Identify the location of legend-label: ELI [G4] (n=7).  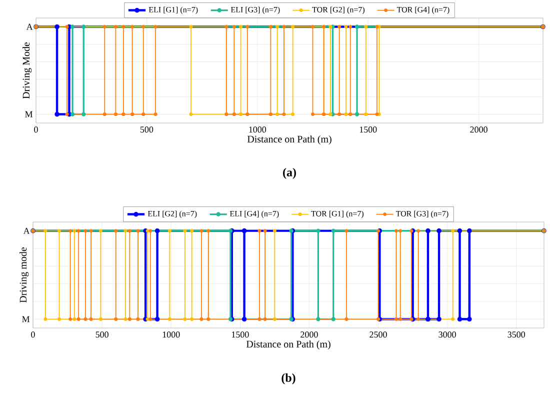
(254, 214).